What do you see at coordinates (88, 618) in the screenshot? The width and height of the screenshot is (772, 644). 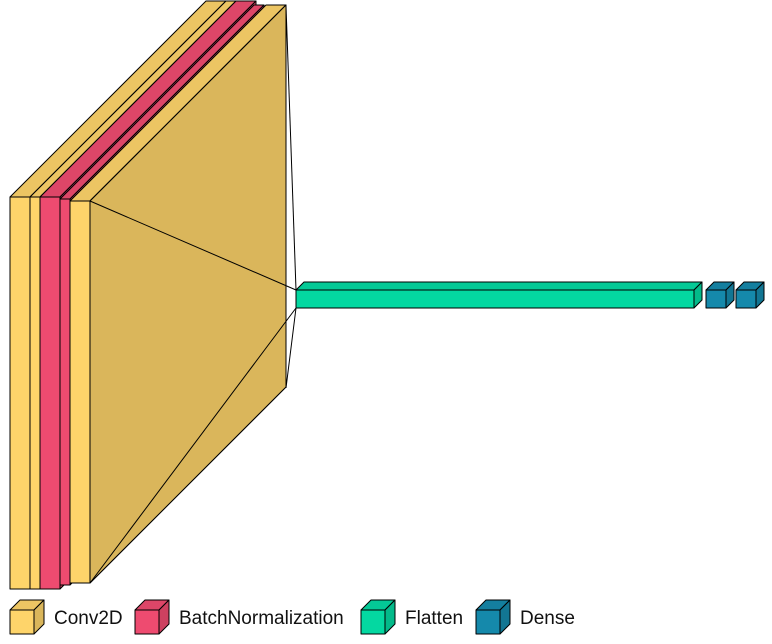 I see `legend-label-conv2d: Conv2D` at bounding box center [88, 618].